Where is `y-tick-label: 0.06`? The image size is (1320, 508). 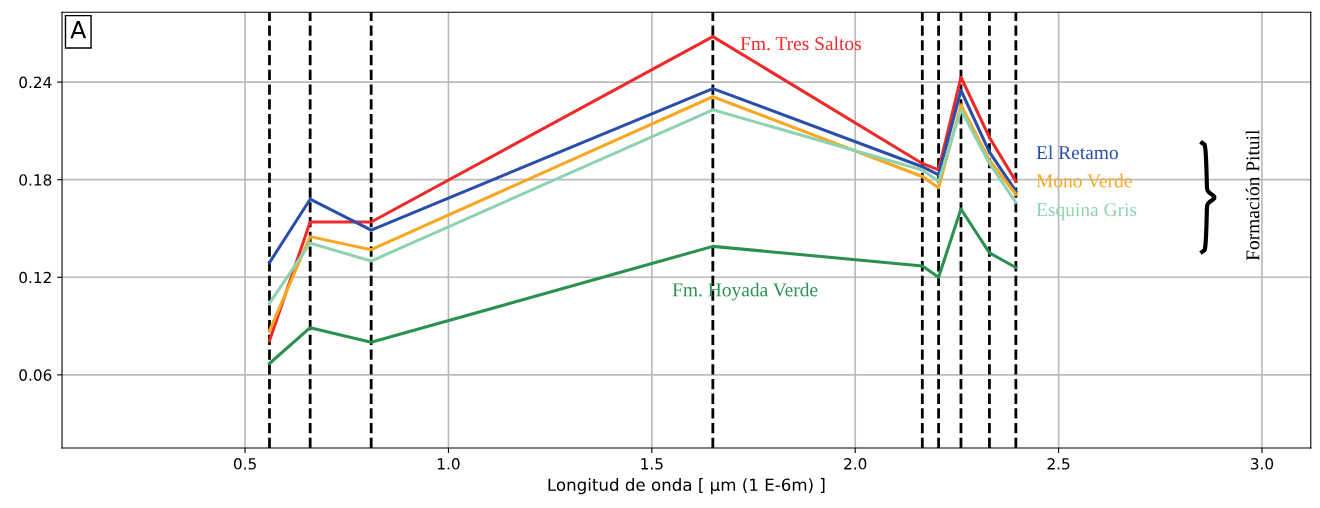
y-tick-label: 0.06 is located at coordinates (35, 375).